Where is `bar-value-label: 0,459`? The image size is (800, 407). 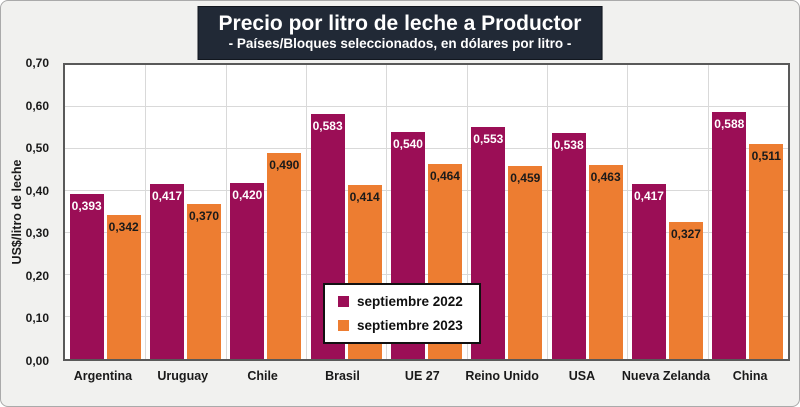
bar-value-label: 0,459 is located at coordinates (525, 178).